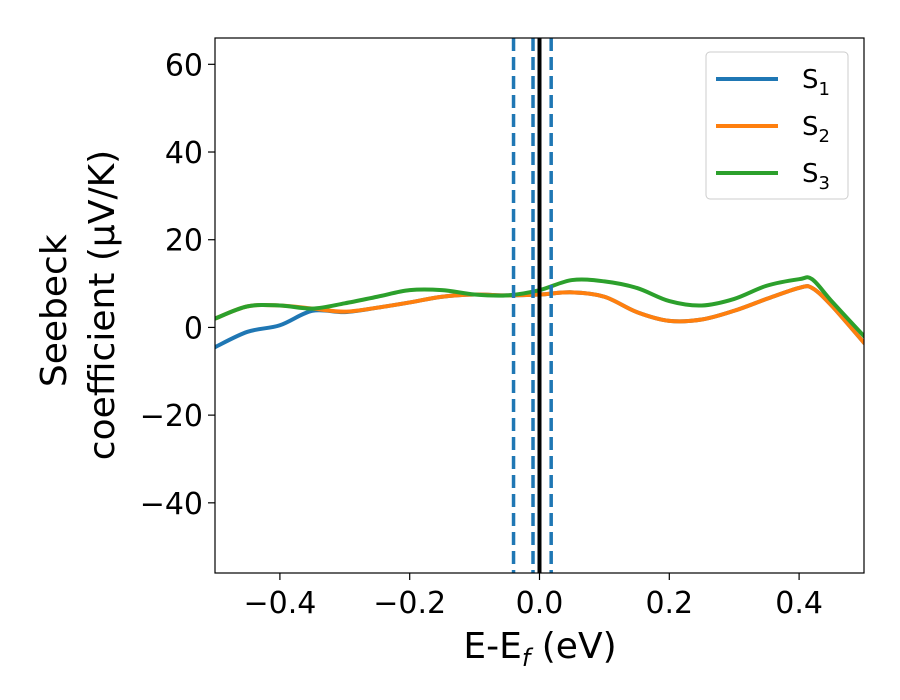  I want to click on legend: S1 S2 S3, so click(777, 125).